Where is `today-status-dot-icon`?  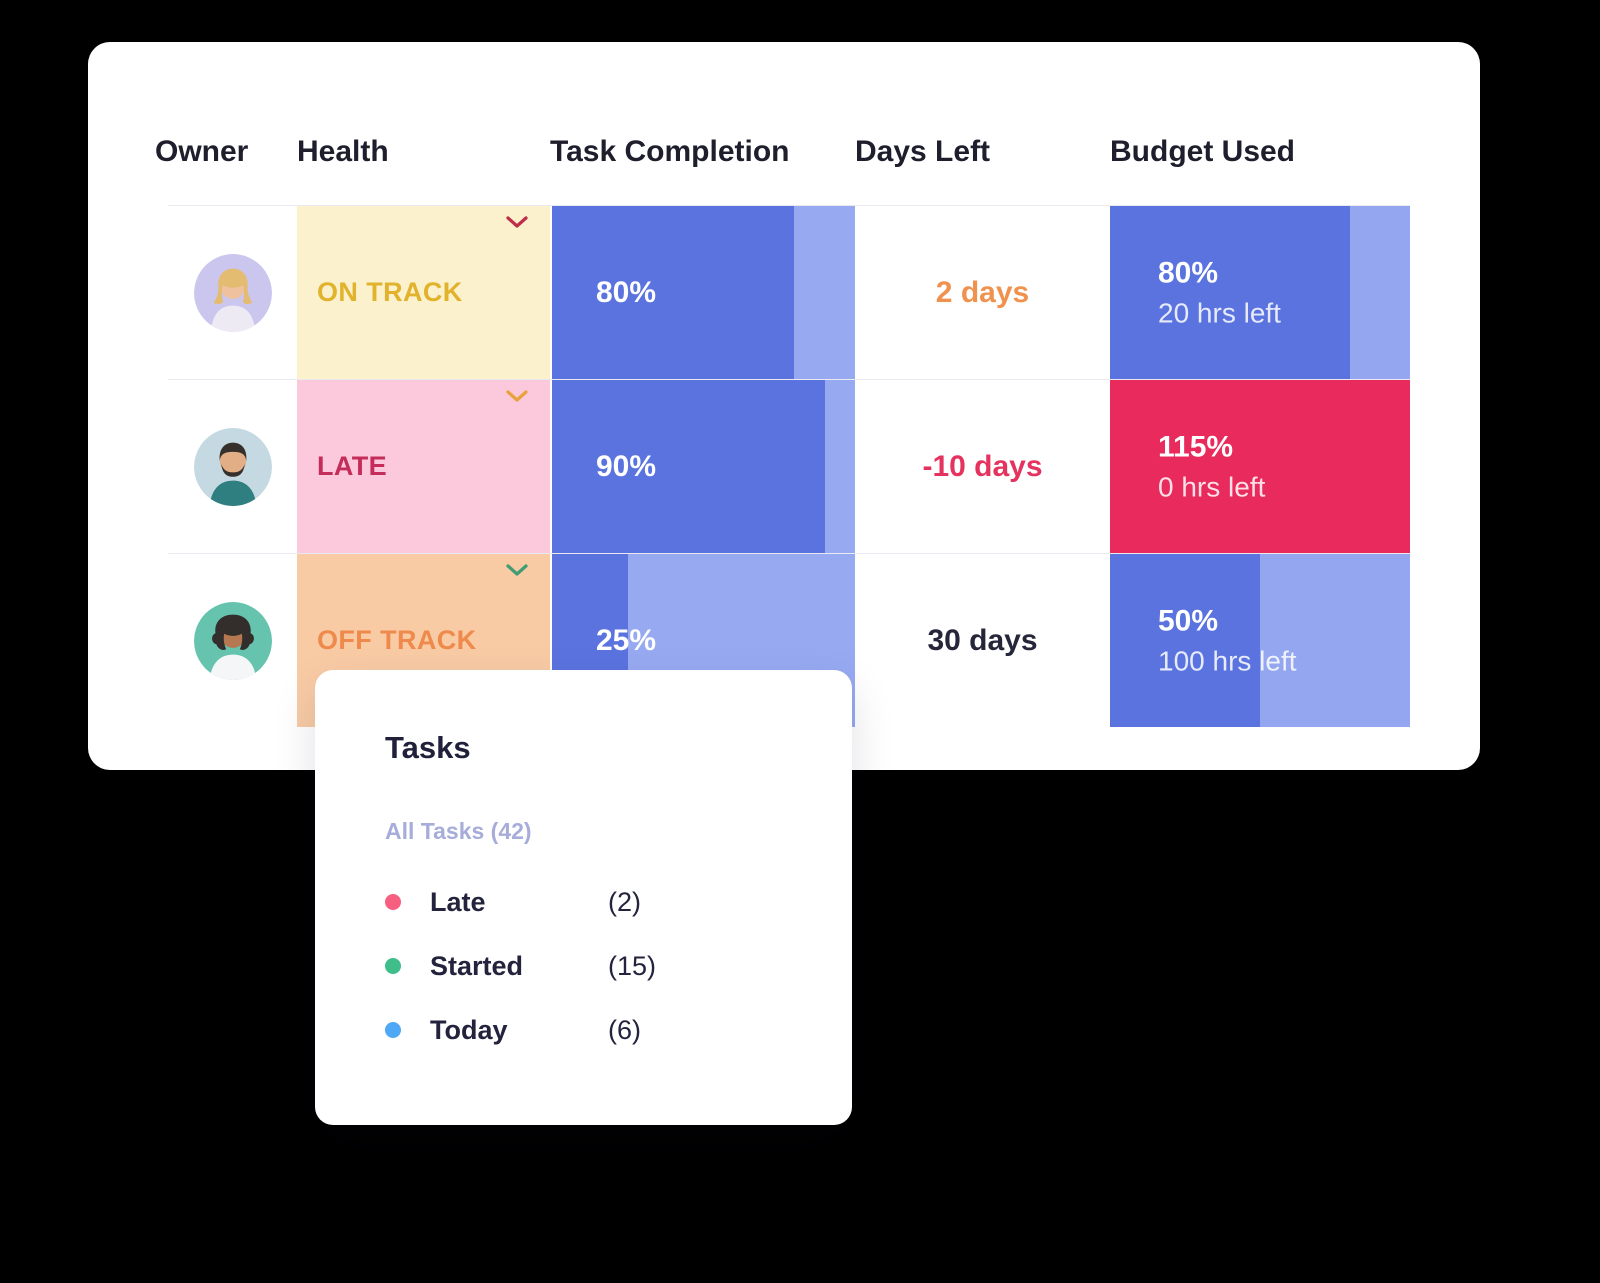
today-status-dot-icon is located at coordinates (393, 1030).